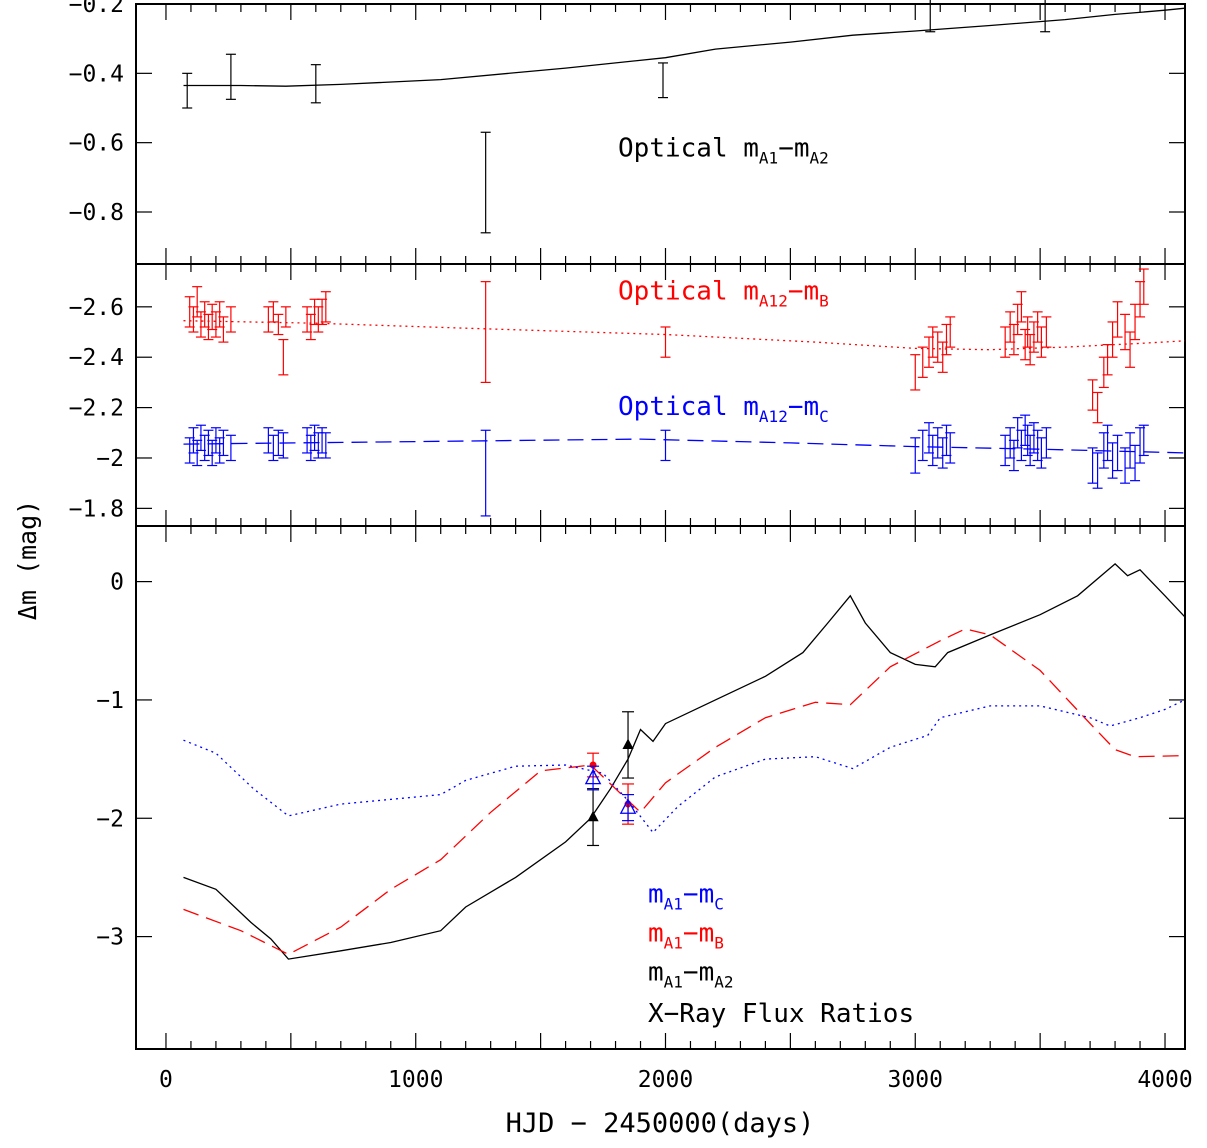 The width and height of the screenshot is (1207, 1148). What do you see at coordinates (691, 974) in the screenshot?
I see `panel-label-bottom-1: mA1−mA2` at bounding box center [691, 974].